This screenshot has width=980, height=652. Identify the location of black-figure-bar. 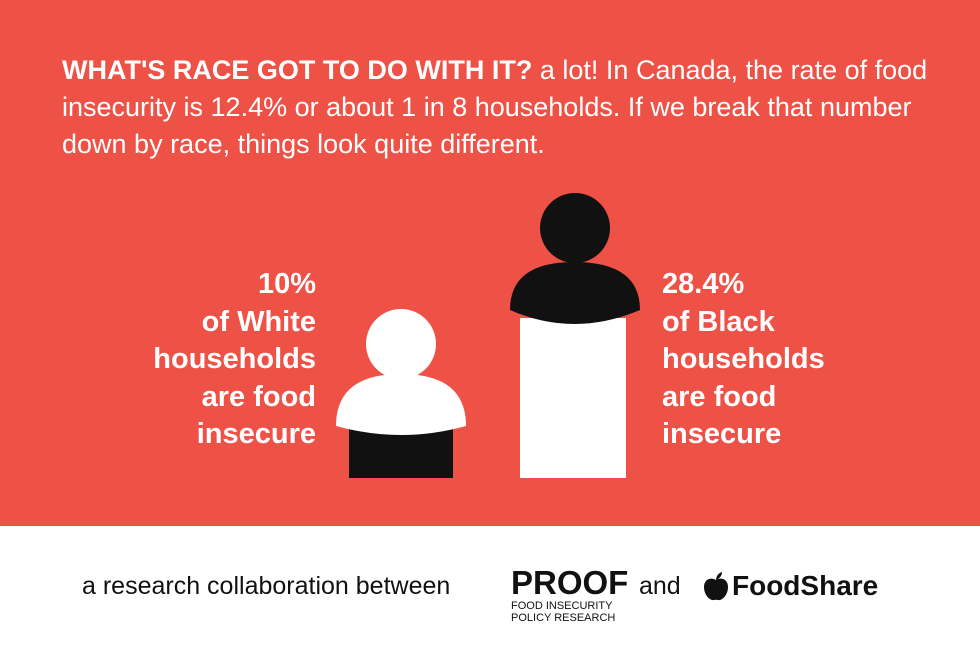
(573, 398).